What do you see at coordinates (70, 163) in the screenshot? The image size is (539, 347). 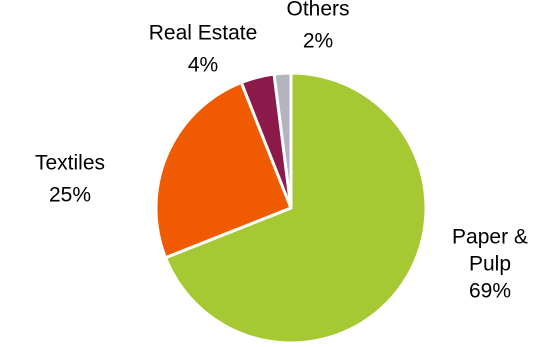 I see `data-label-textiles-name: Textiles` at bounding box center [70, 163].